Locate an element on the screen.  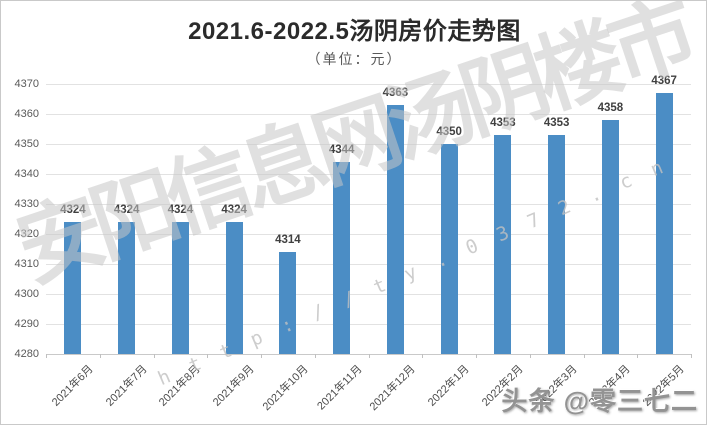
y-axis-label-4310: 4310 is located at coordinates (26, 264).